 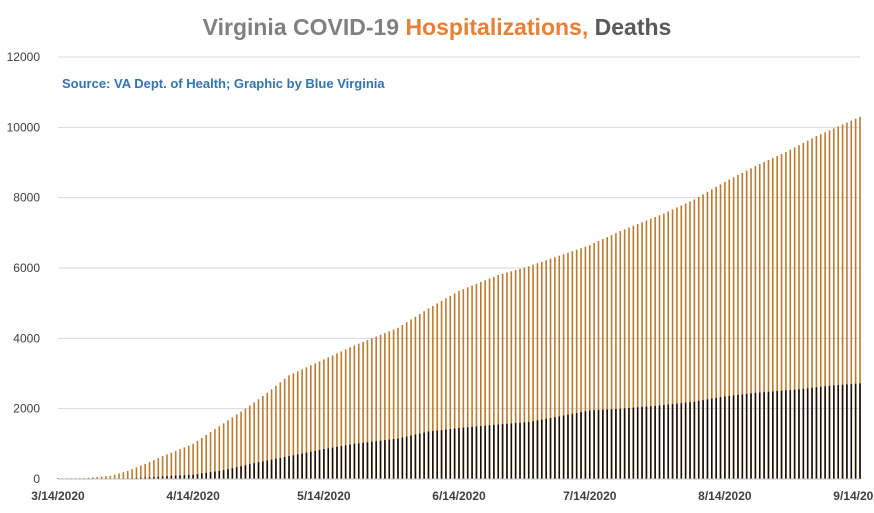 What do you see at coordinates (324, 496) in the screenshot?
I see `x-tick-label: 5/14/2020` at bounding box center [324, 496].